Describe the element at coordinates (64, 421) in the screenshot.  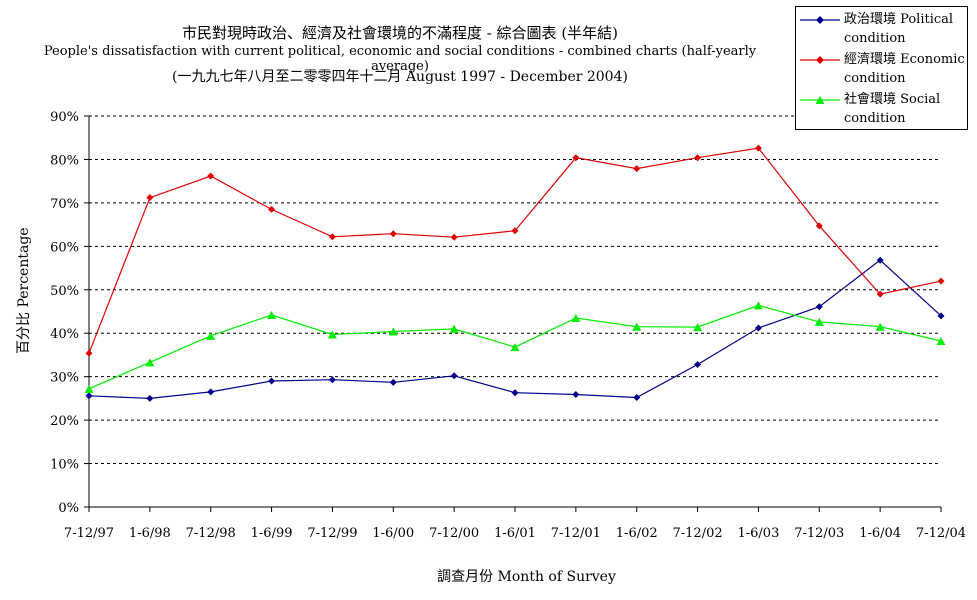
I see `y-tick-label: 20%` at that location.